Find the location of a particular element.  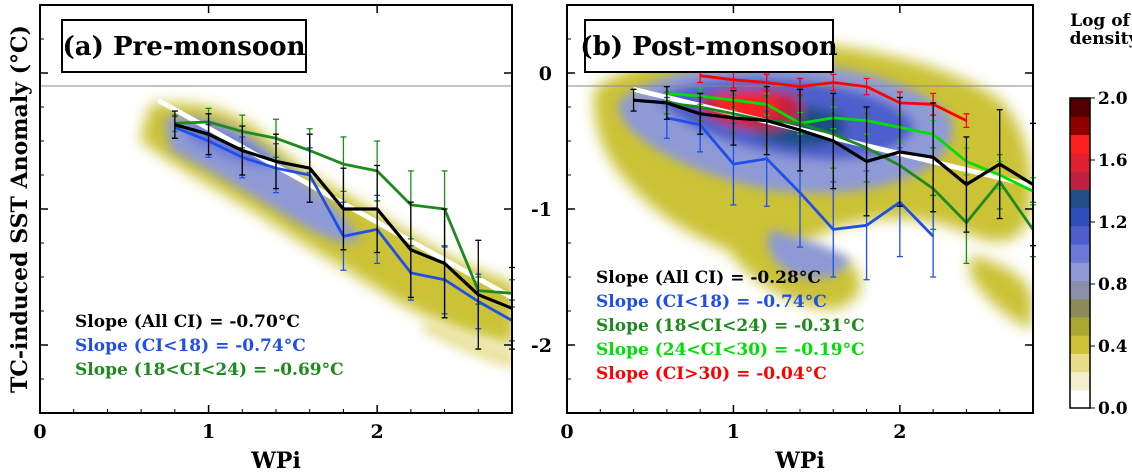

slope-label-ci_gt_30: Slope (CI>30) = -0.04°C is located at coordinates (711, 374).